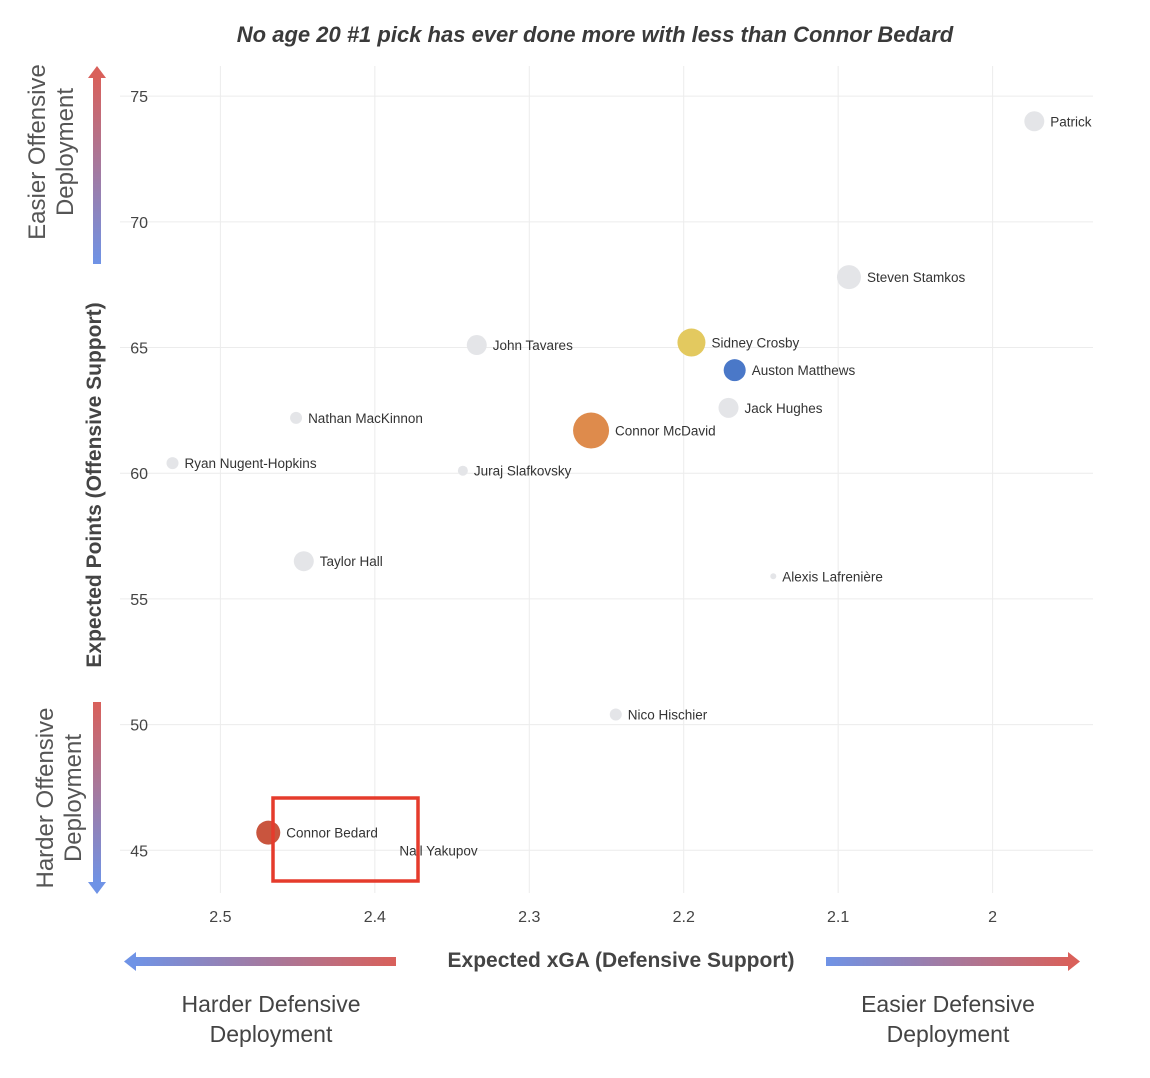  I want to click on point-label-sidney-crosby: Sidney Crosby, so click(755, 343).